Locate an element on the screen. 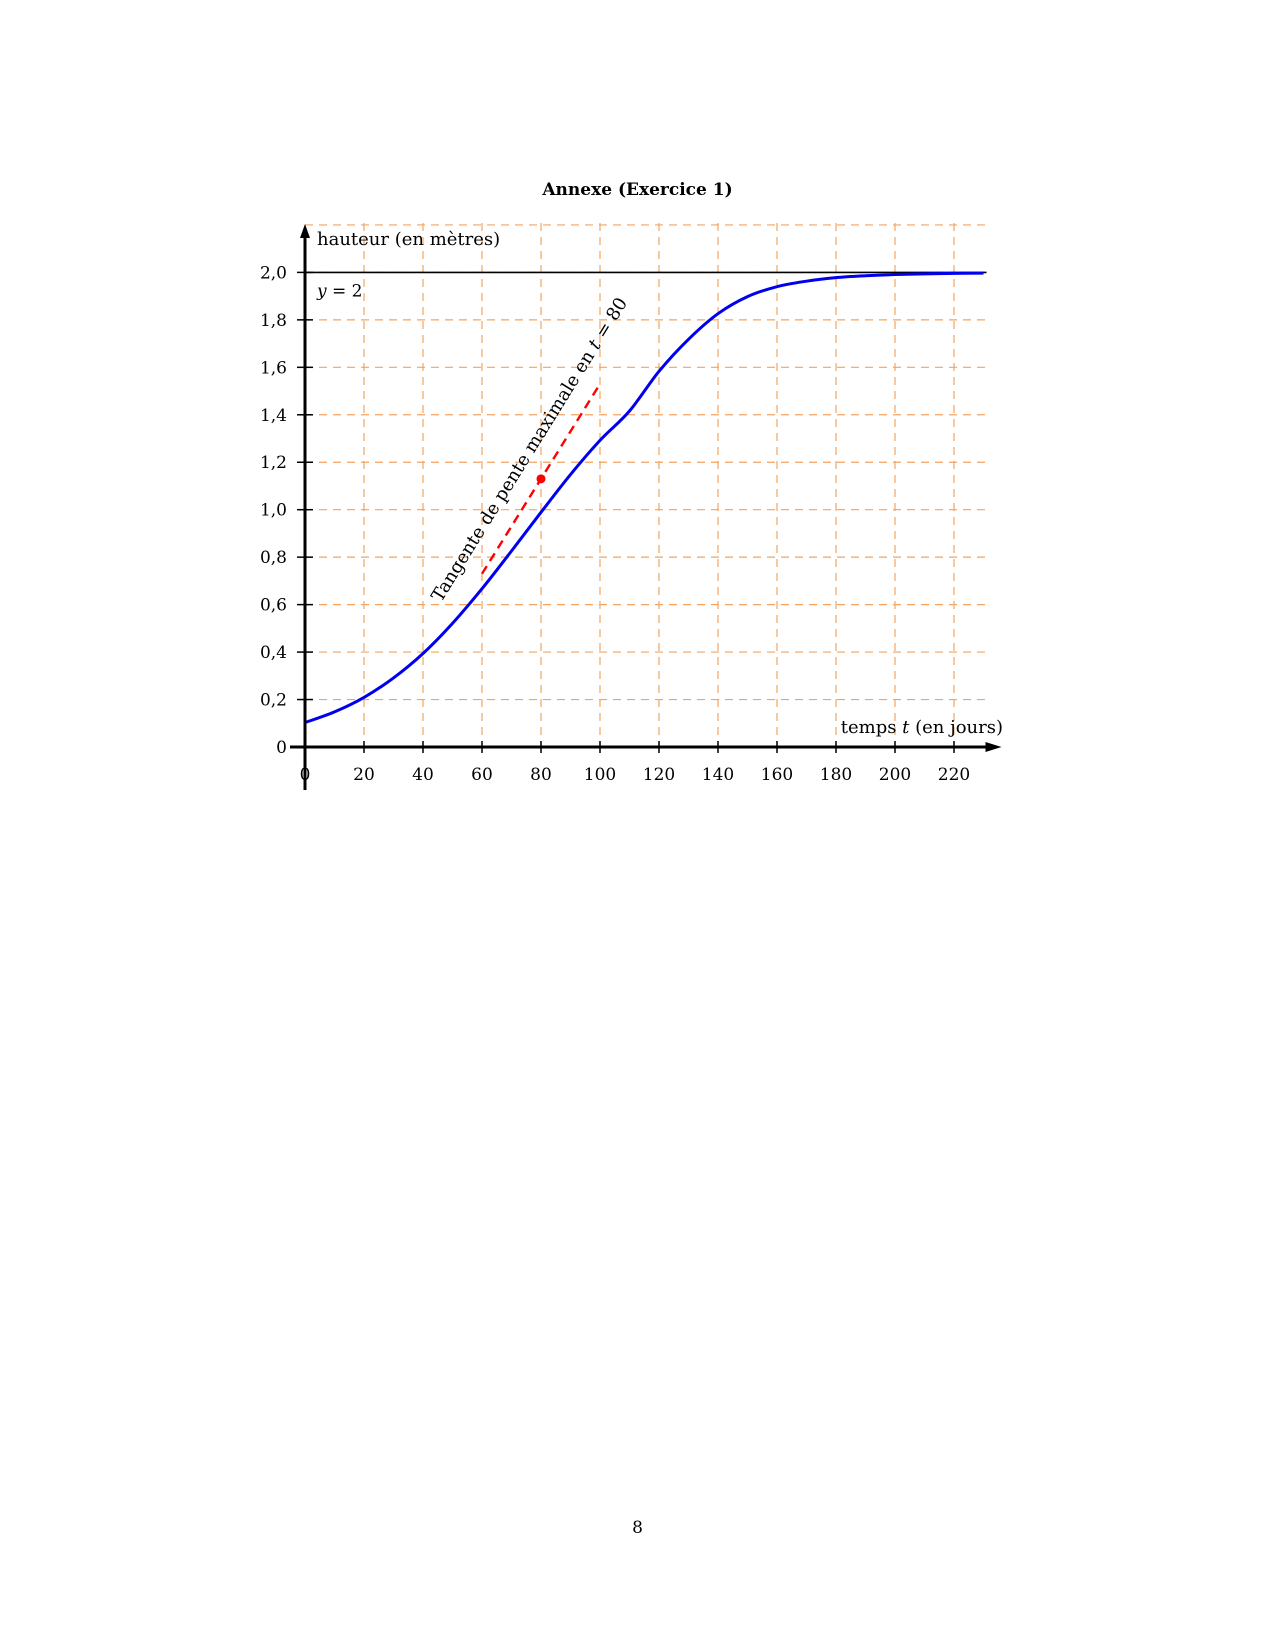 Image resolution: width=1275 pixels, height=1650 pixels. x-tick-label: 140 is located at coordinates (718, 775).